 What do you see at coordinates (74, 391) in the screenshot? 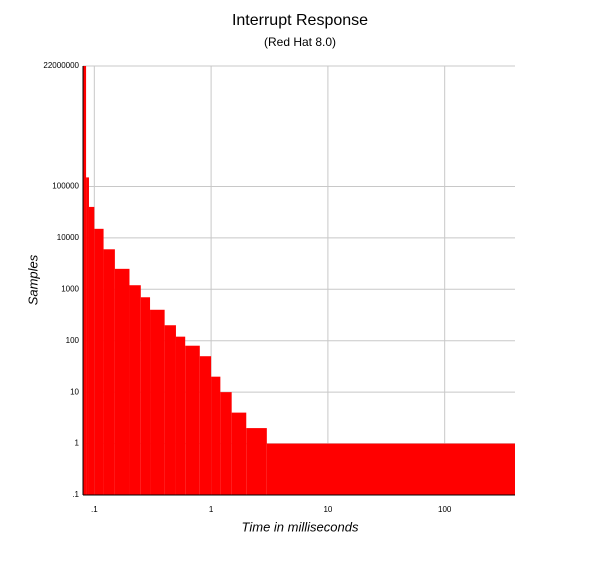
I see `y-tick-label: 10` at bounding box center [74, 391].